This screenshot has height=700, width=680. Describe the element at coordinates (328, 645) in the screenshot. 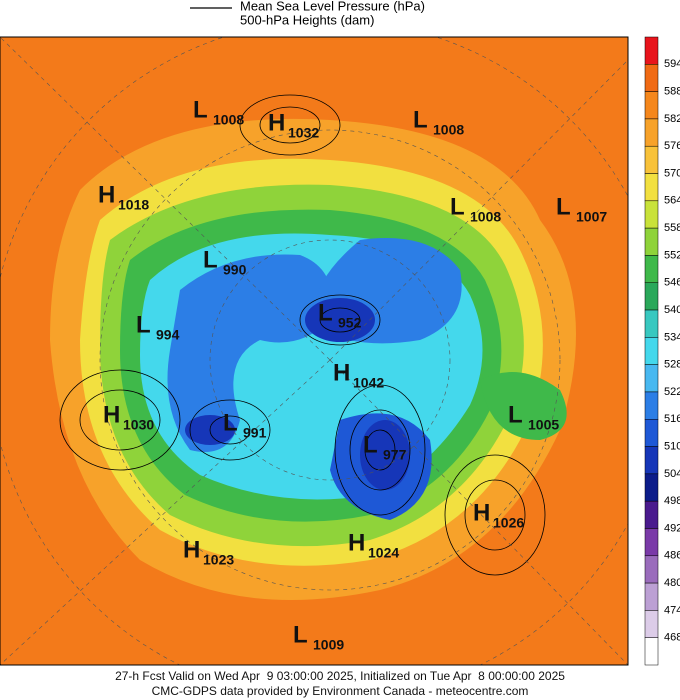

I see `center-value: 1009` at that location.